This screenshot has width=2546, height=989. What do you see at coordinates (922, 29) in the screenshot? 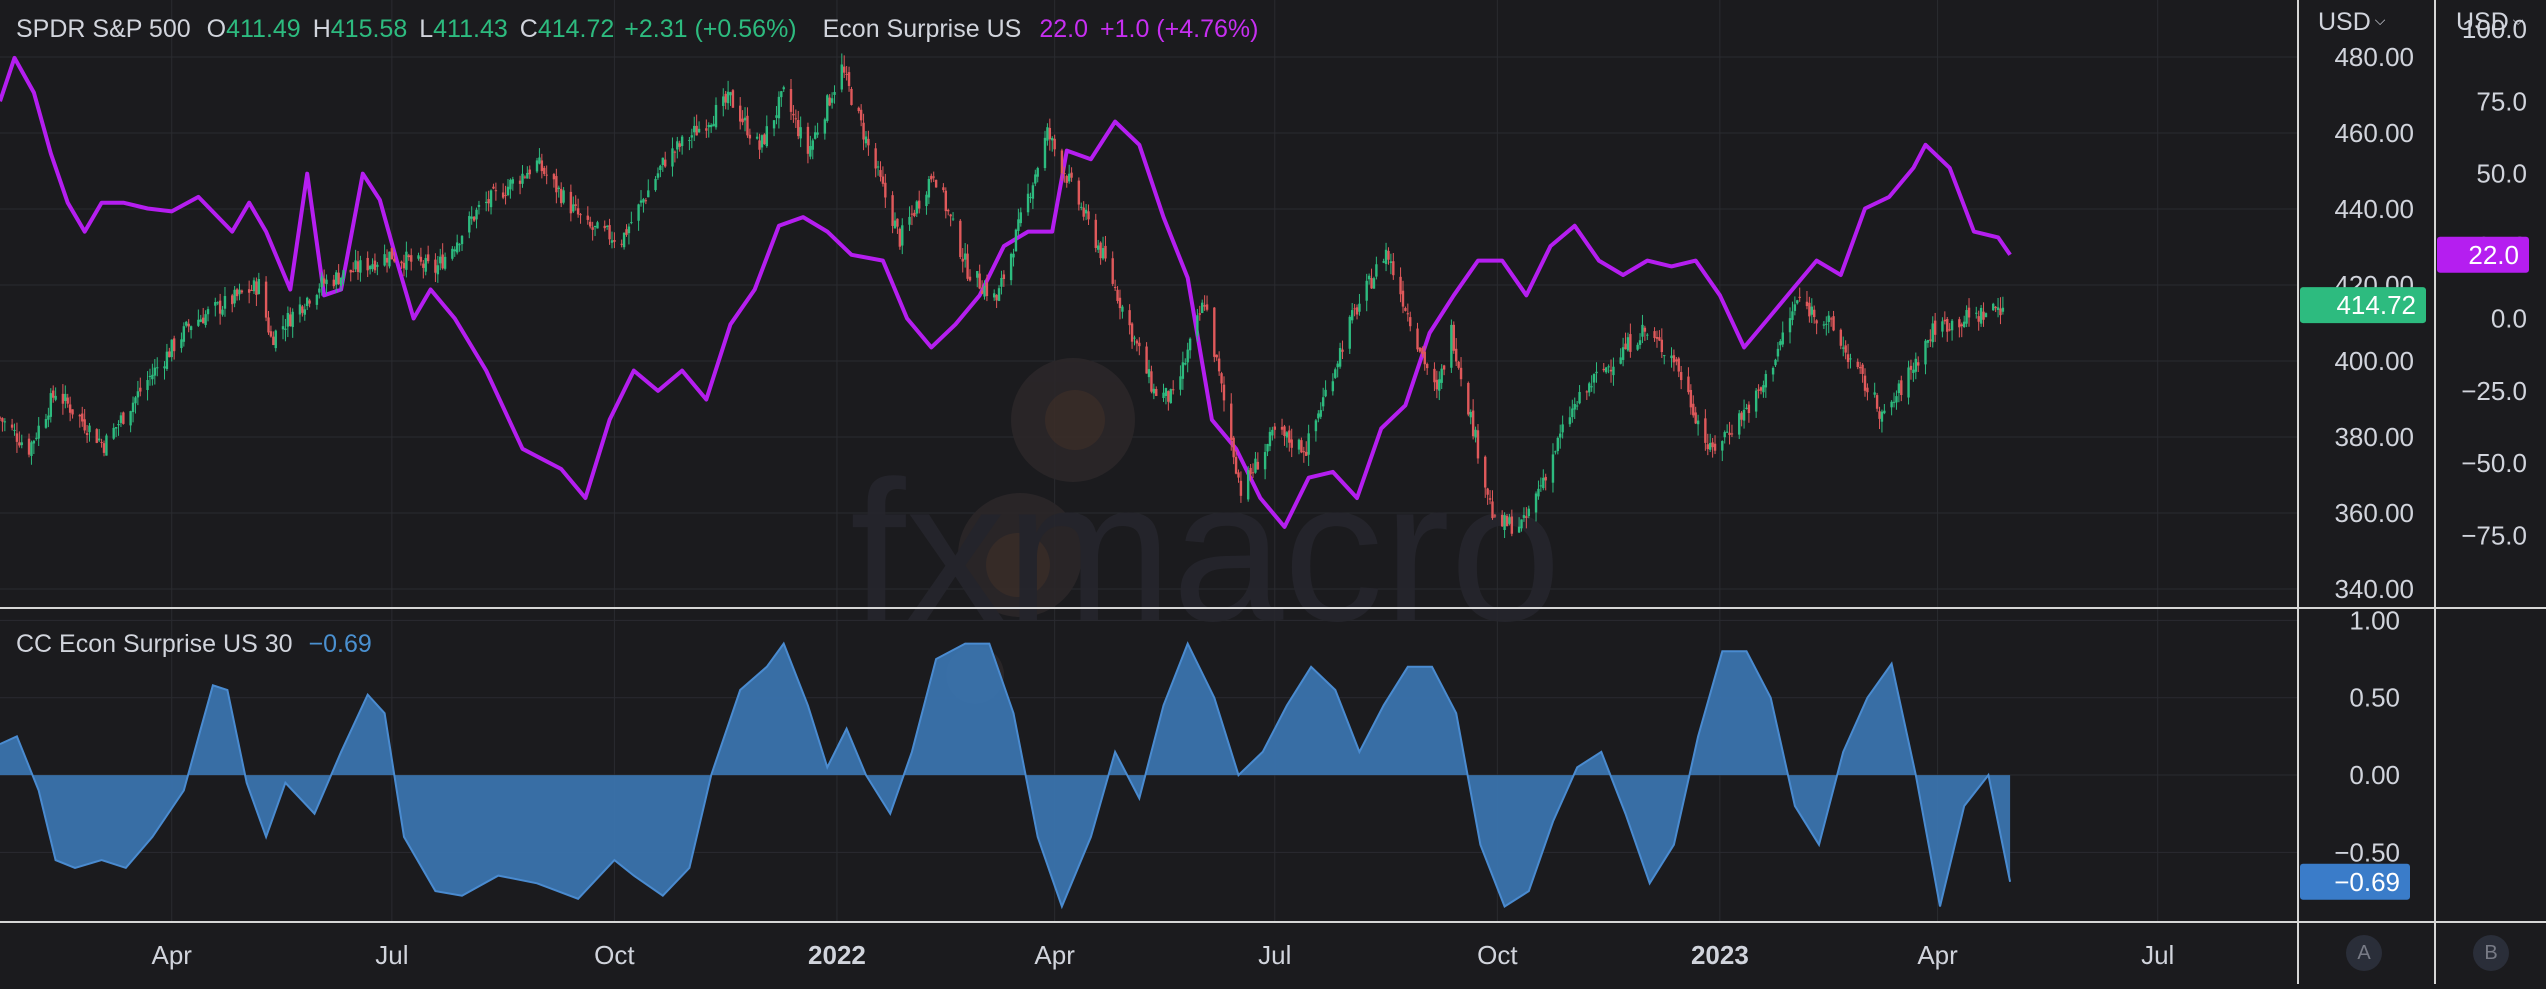
I see `legend-econ-name: Econ Surprise US` at bounding box center [922, 29].